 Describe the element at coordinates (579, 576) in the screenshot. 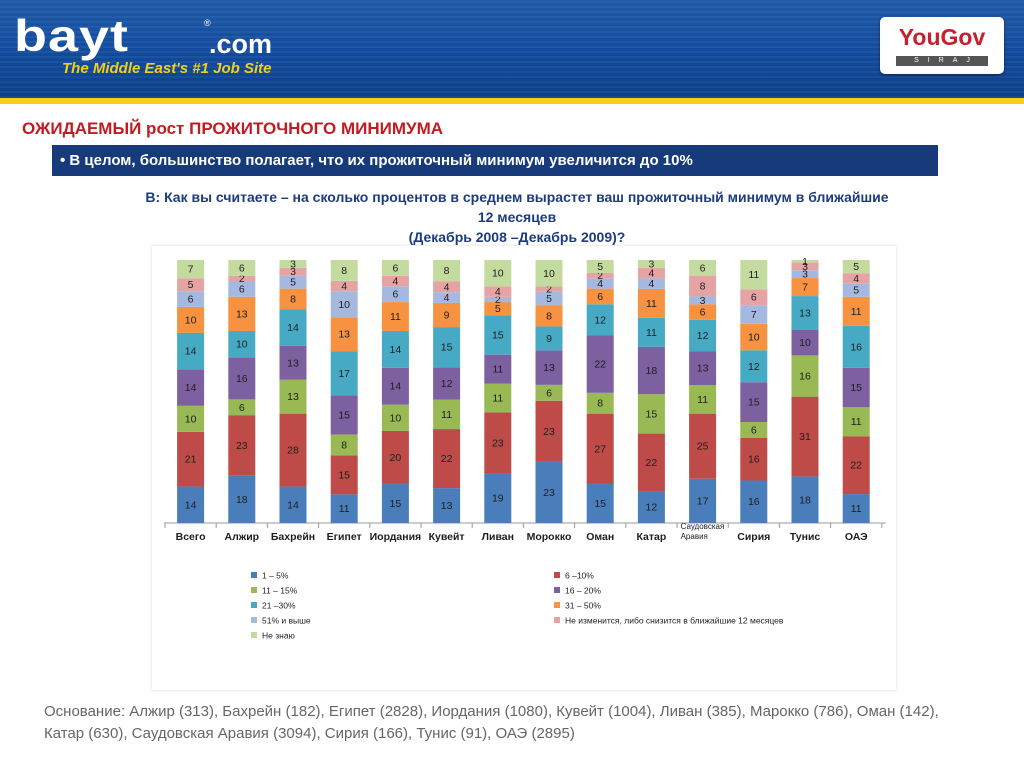

I see `legend-label: 6 –10%` at that location.